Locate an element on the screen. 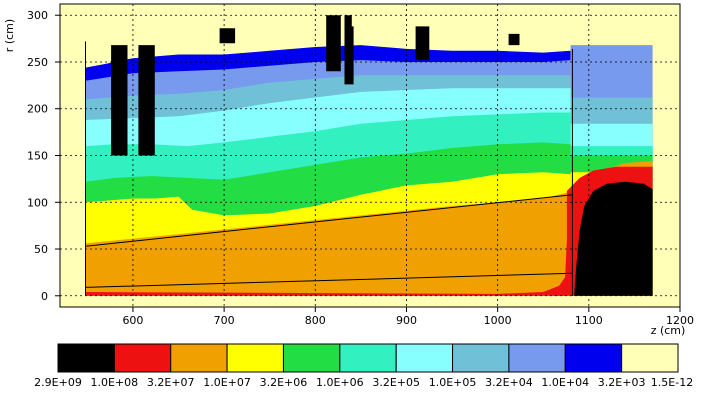 This screenshot has height=408, width=706. y-tick-label-2: 100 is located at coordinates (37, 202).